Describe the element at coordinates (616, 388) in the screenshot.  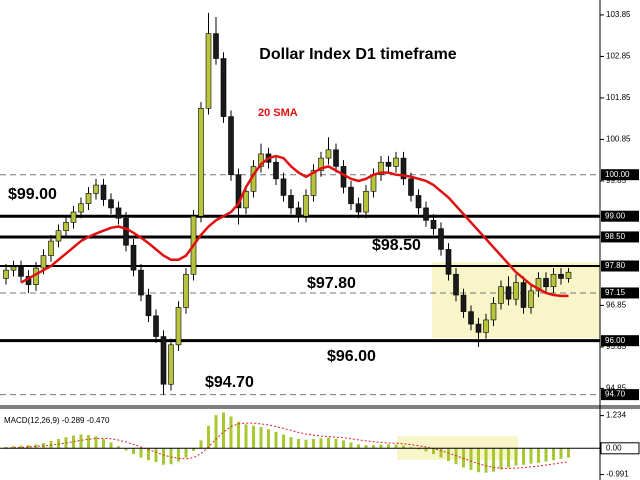
I see `y-tick-label: 94.85` at that location.